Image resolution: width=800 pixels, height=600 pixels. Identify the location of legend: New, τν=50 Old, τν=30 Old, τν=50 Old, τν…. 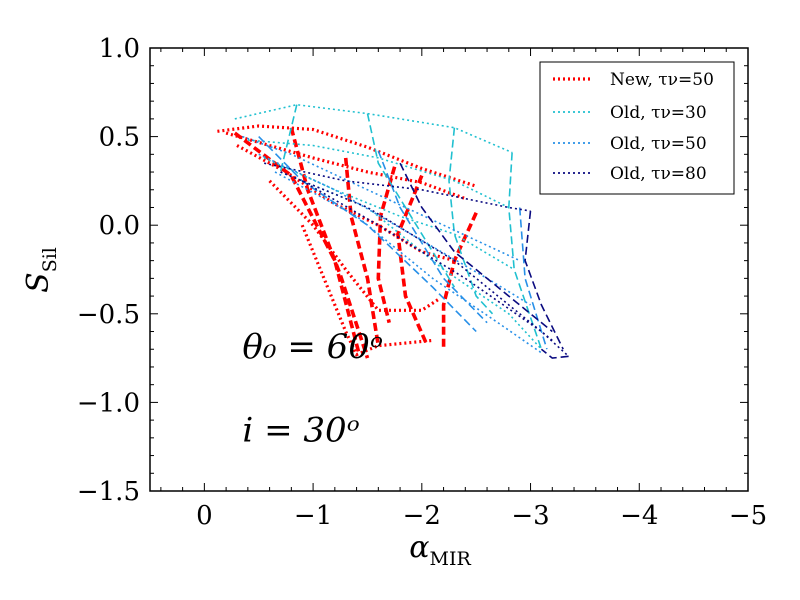
(637, 128).